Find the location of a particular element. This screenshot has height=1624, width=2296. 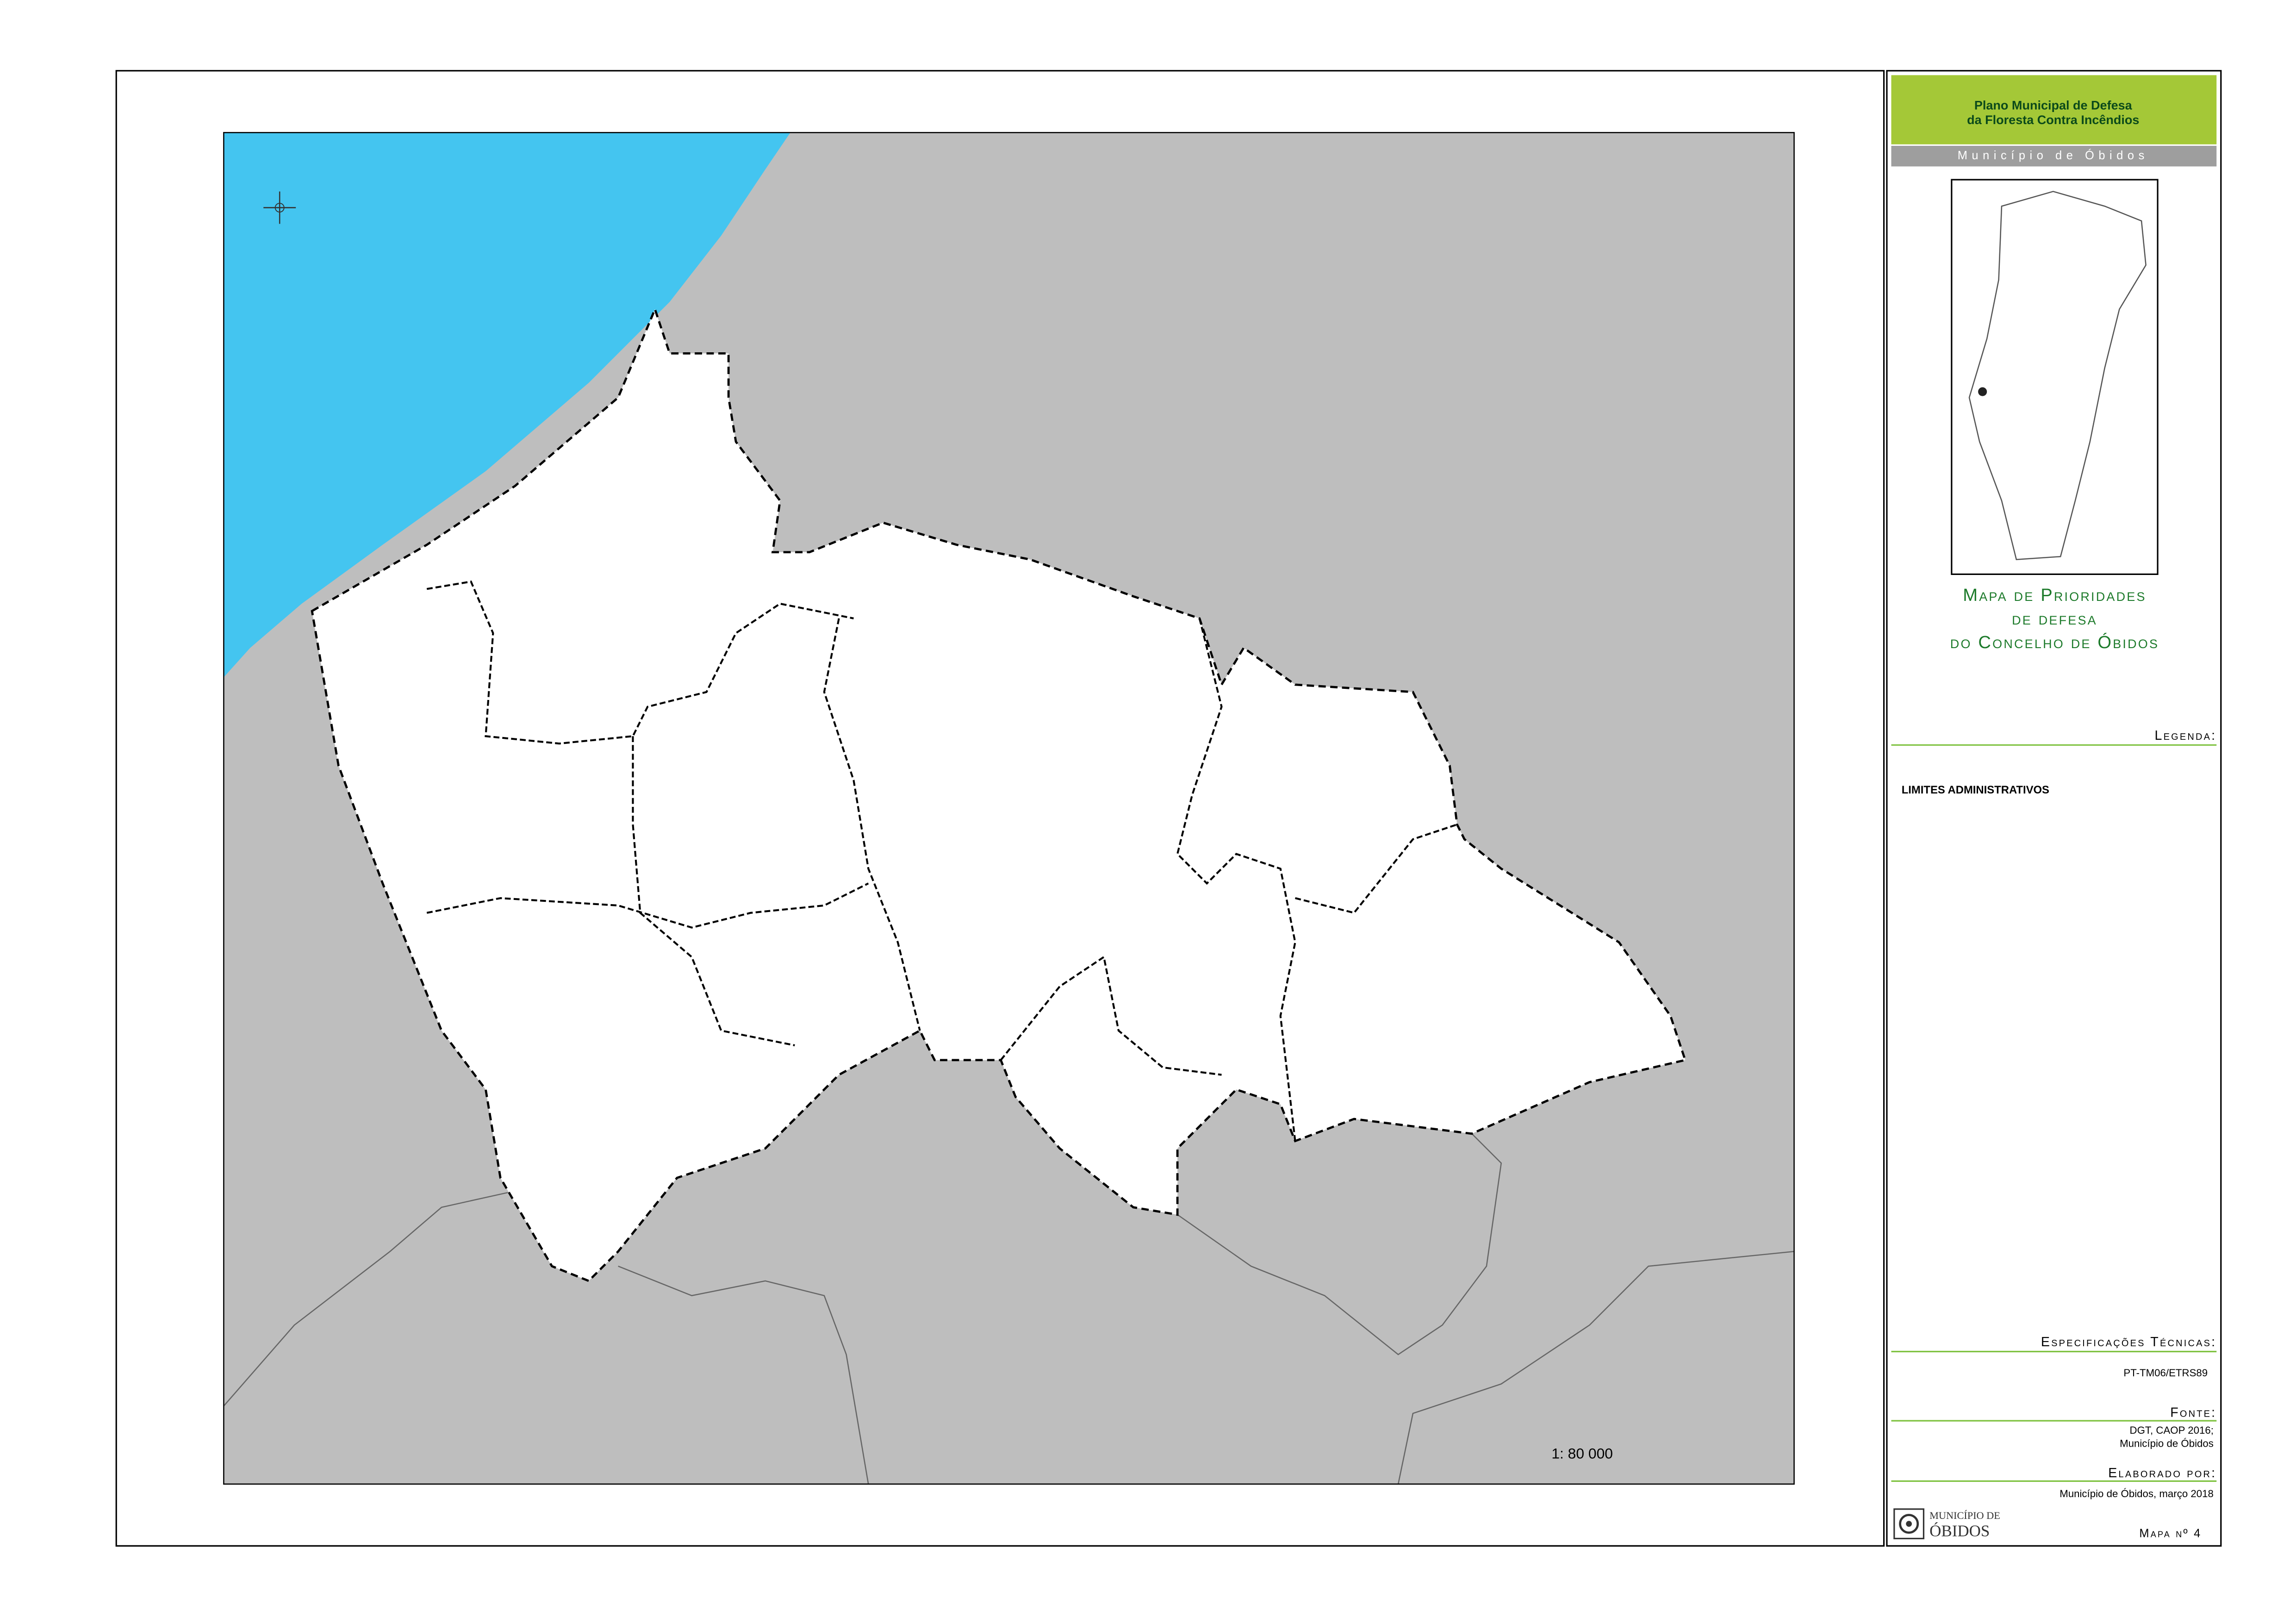

municipality-bar is located at coordinates (2054, 156).